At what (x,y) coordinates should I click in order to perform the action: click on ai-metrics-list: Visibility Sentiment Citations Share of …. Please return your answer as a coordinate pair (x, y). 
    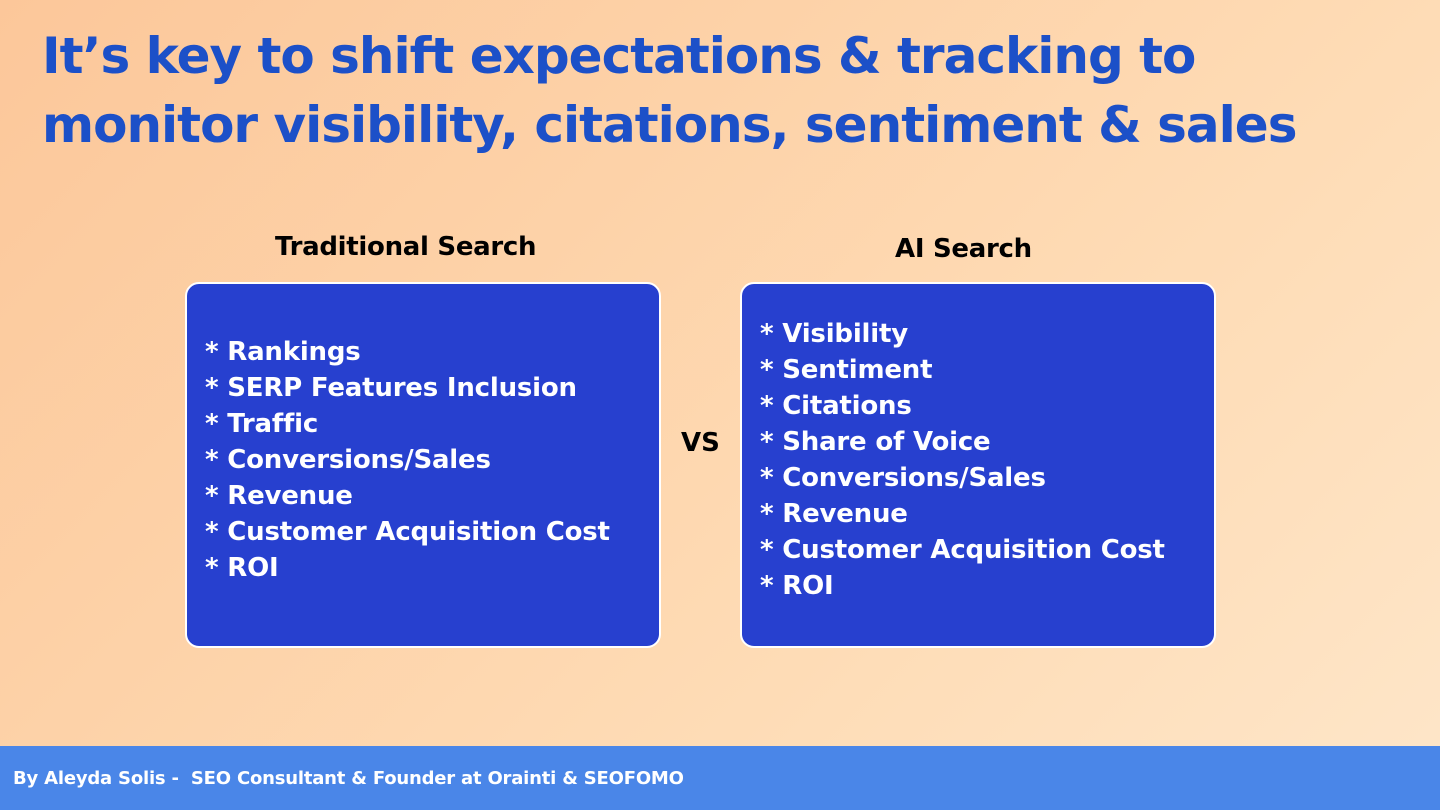
    Looking at the image, I should click on (978, 460).